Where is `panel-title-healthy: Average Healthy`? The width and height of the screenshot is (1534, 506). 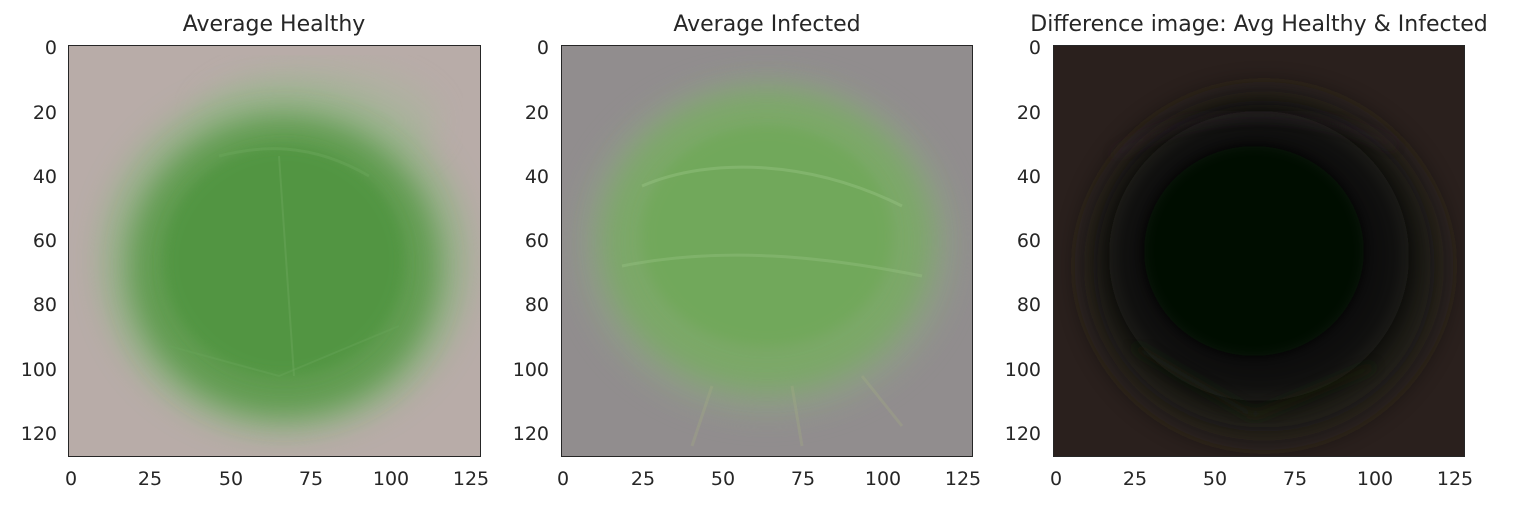
panel-title-healthy: Average Healthy is located at coordinates (274, 24).